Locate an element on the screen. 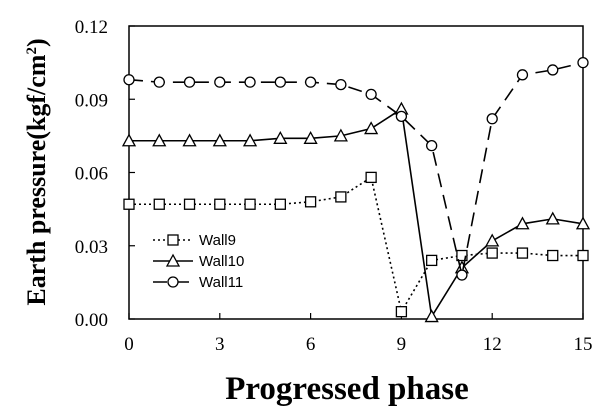  y-tick-label: 0.12 is located at coordinates (91, 27).